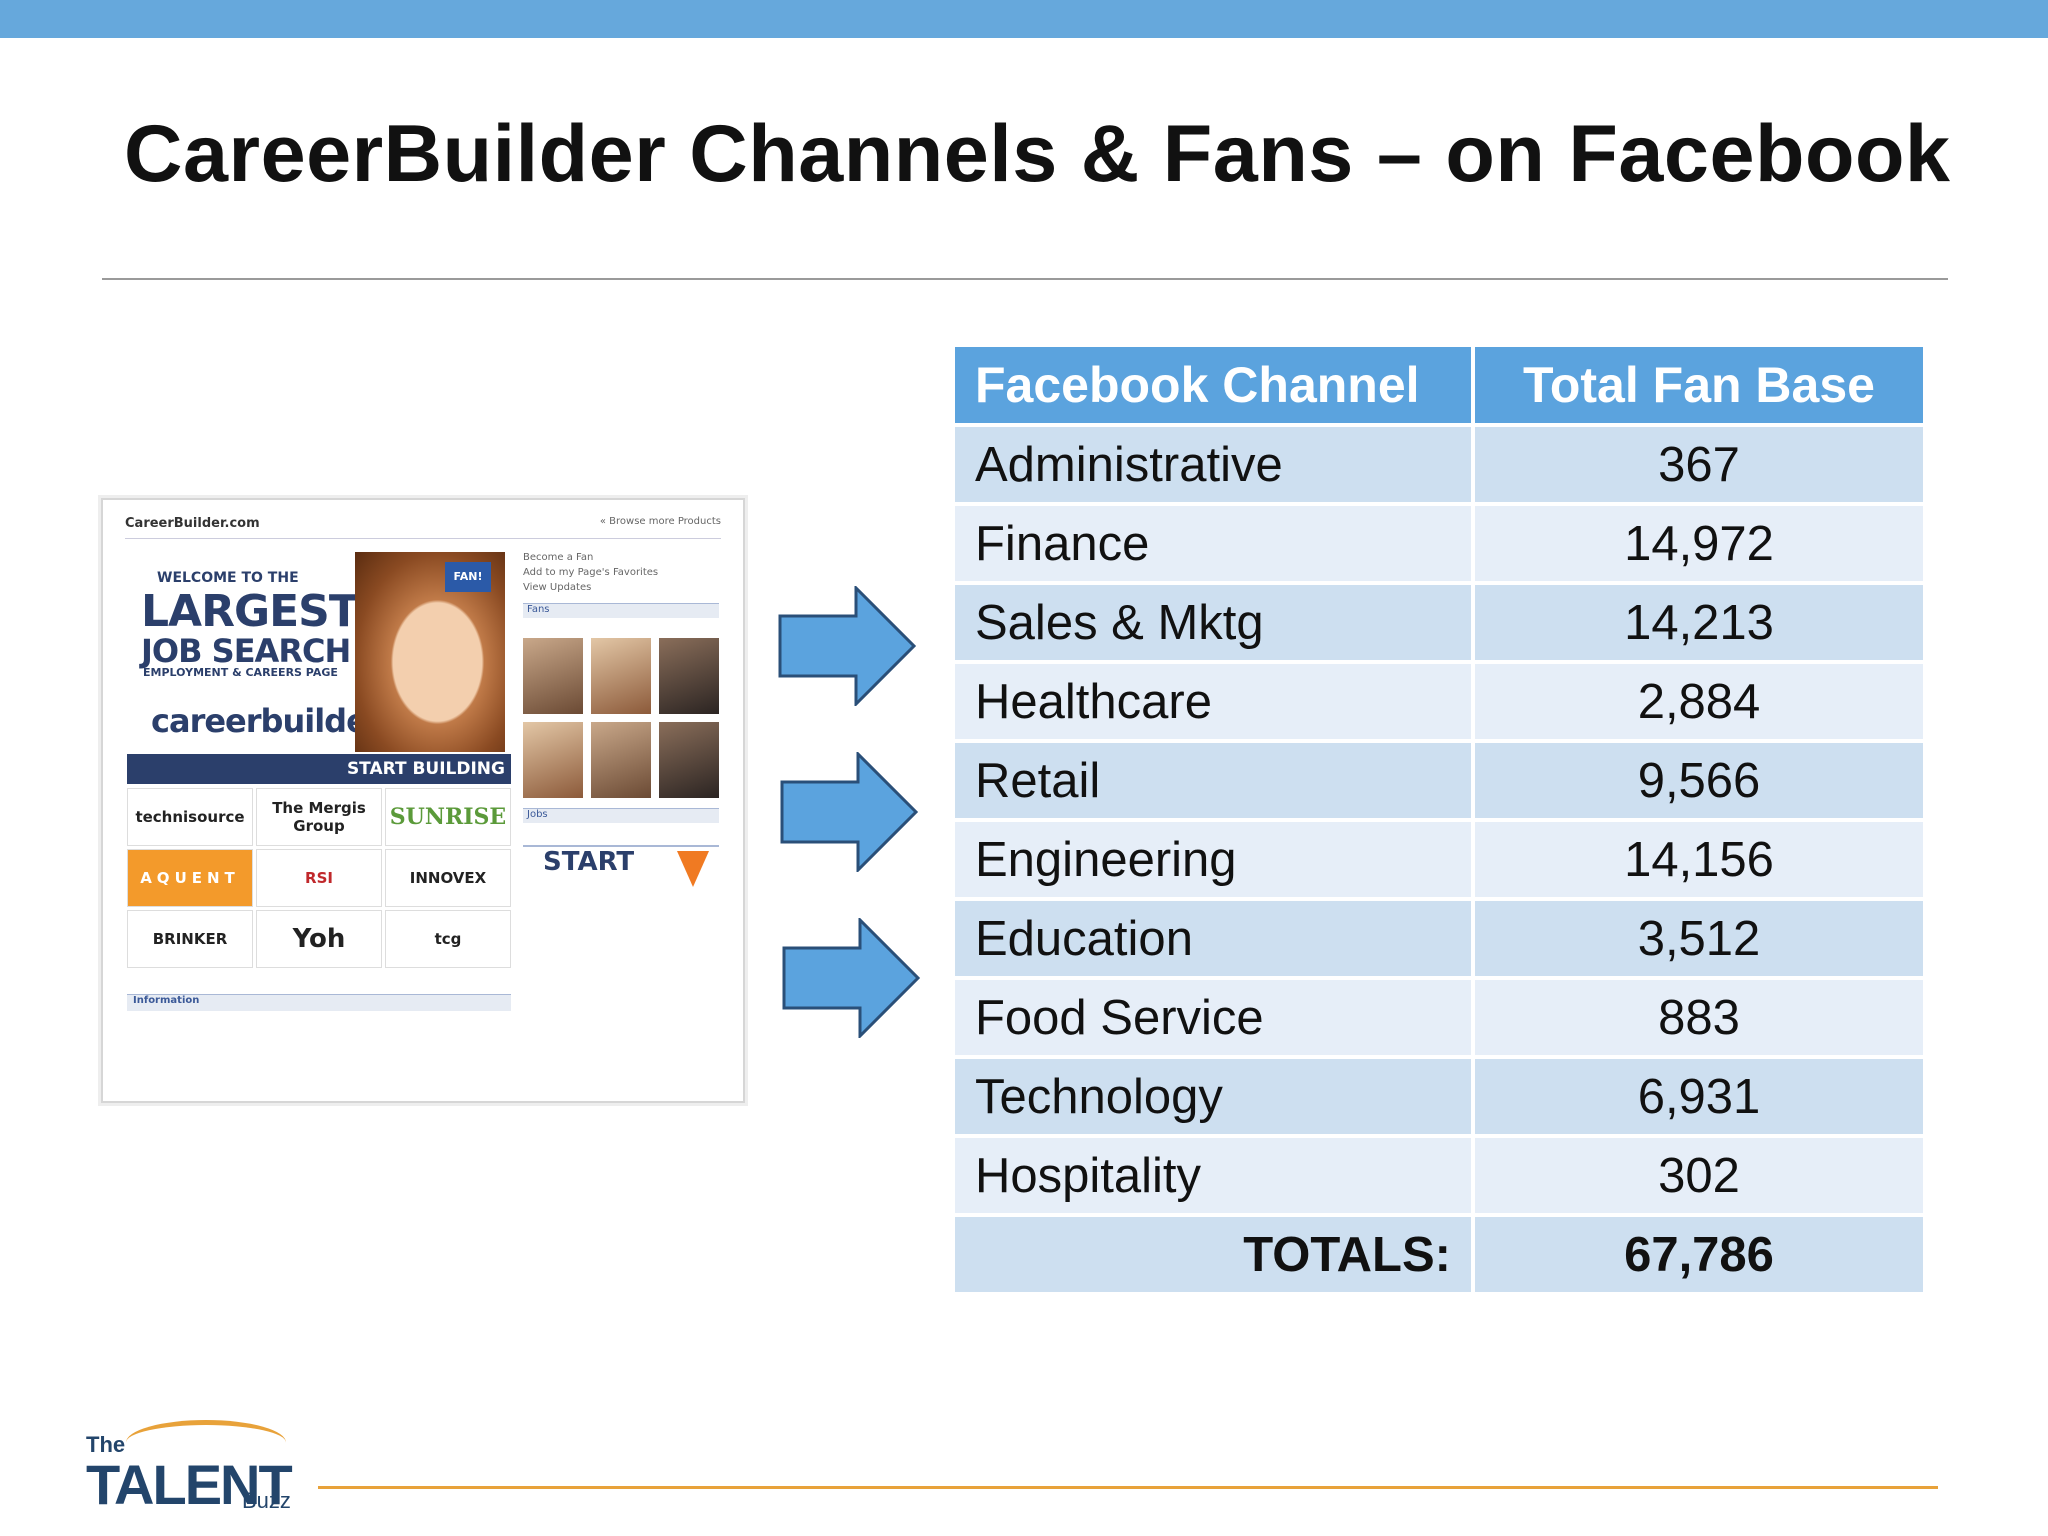 This screenshot has height=1536, width=2048. Describe the element at coordinates (1215, 703) in the screenshot. I see `channel-cell: Healthcare` at that location.